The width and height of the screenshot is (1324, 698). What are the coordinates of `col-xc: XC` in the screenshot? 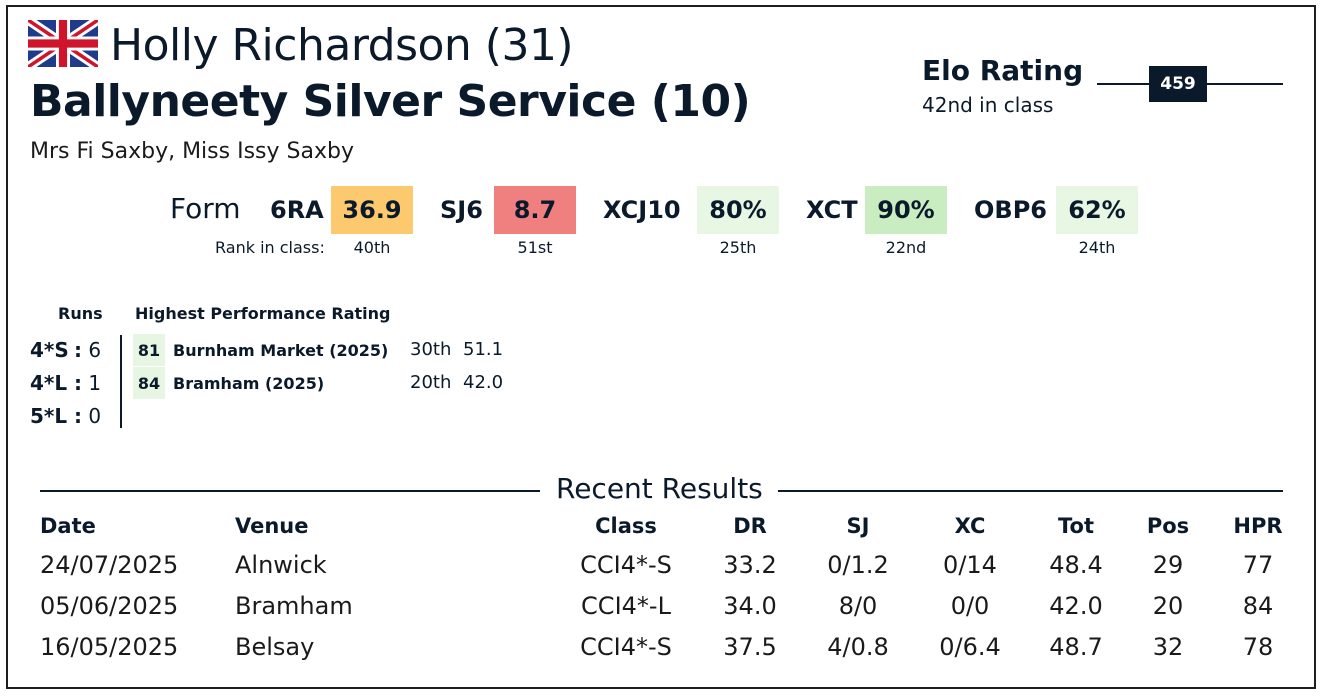 It's located at (970, 526).